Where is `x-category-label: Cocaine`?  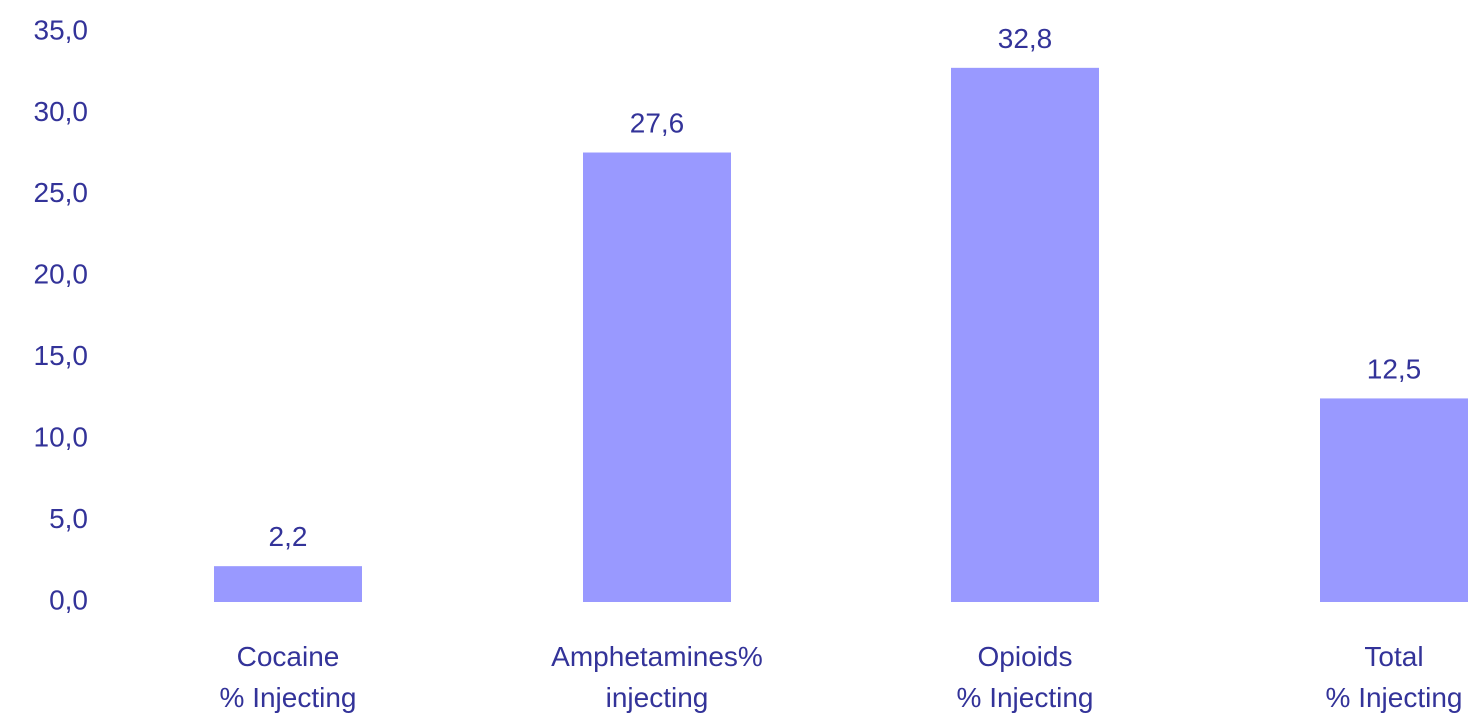 x-category-label: Cocaine is located at coordinates (288, 656).